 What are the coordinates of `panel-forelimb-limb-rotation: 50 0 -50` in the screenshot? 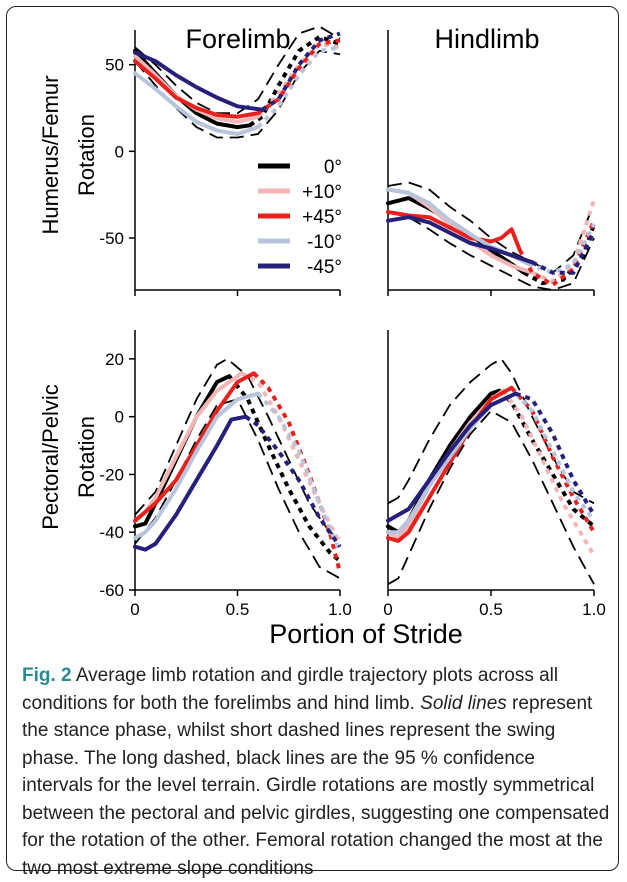 It's located at (220, 160).